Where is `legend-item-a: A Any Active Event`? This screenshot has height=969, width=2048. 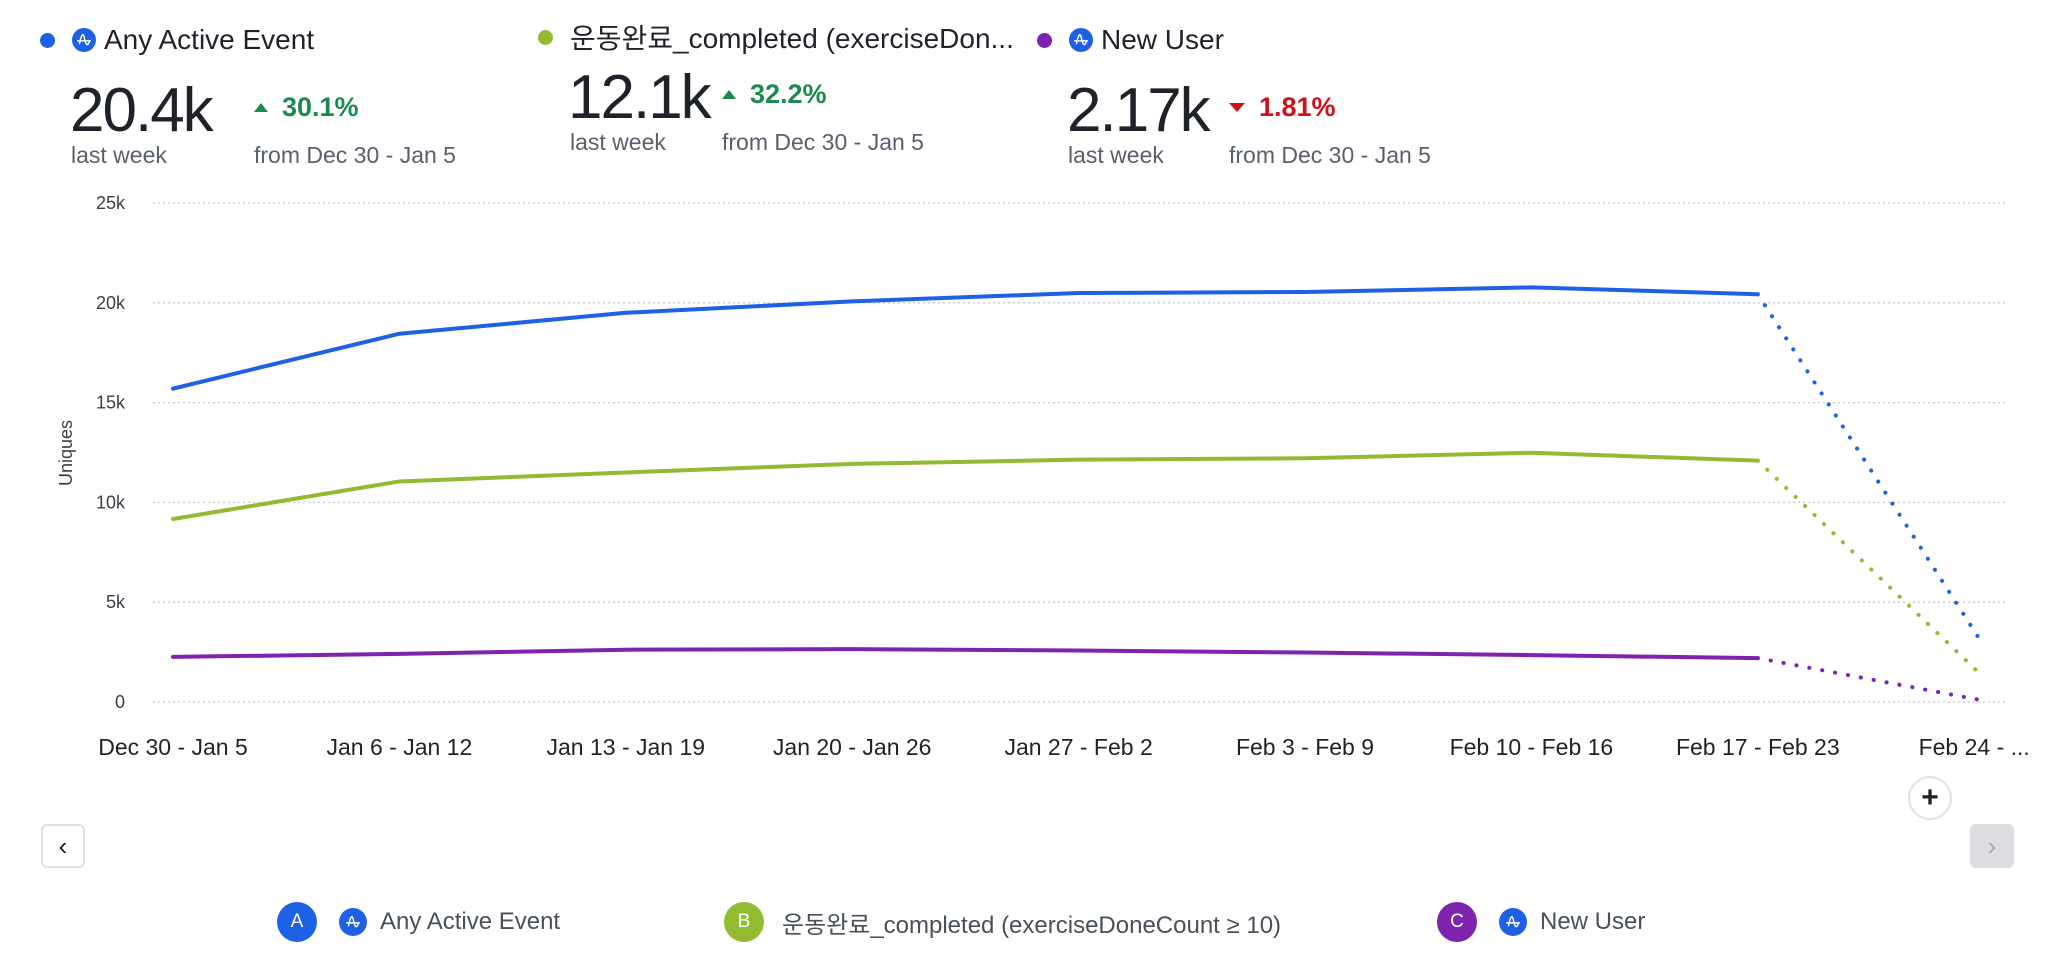
legend-item-a: A Any Active Event is located at coordinates (418, 922).